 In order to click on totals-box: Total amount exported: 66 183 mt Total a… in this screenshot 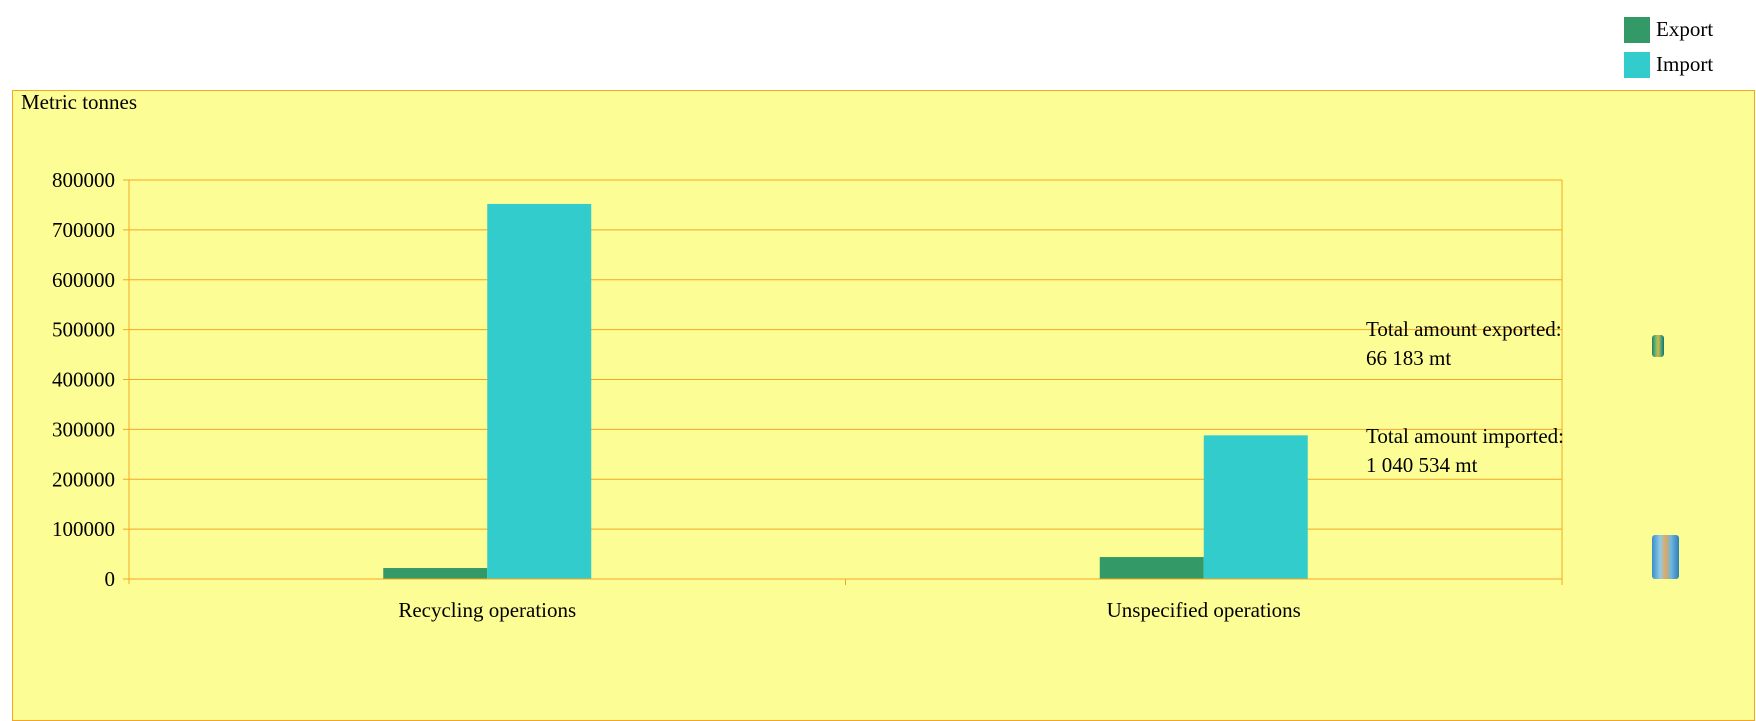, I will do `click(1526, 447)`.